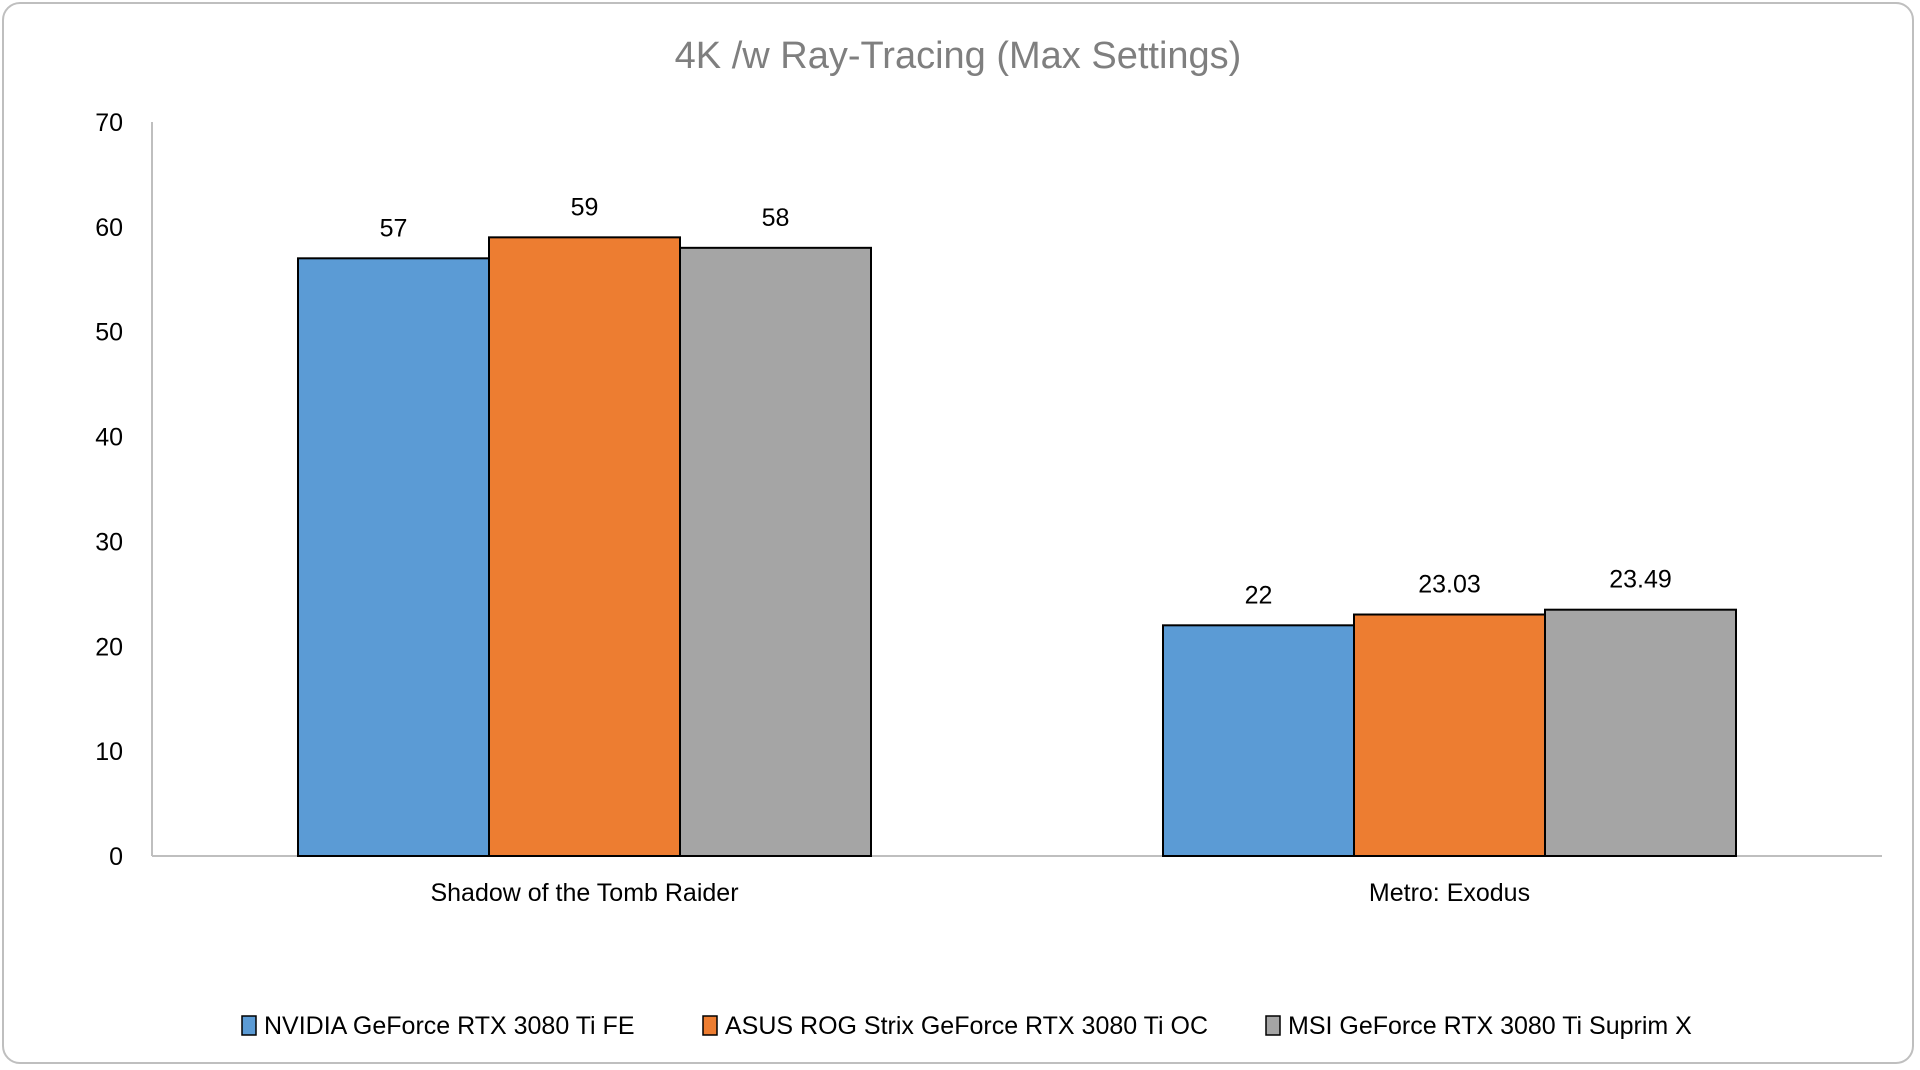 The height and width of the screenshot is (1070, 1920). Describe the element at coordinates (109, 647) in the screenshot. I see `y-tick-label: 20` at that location.